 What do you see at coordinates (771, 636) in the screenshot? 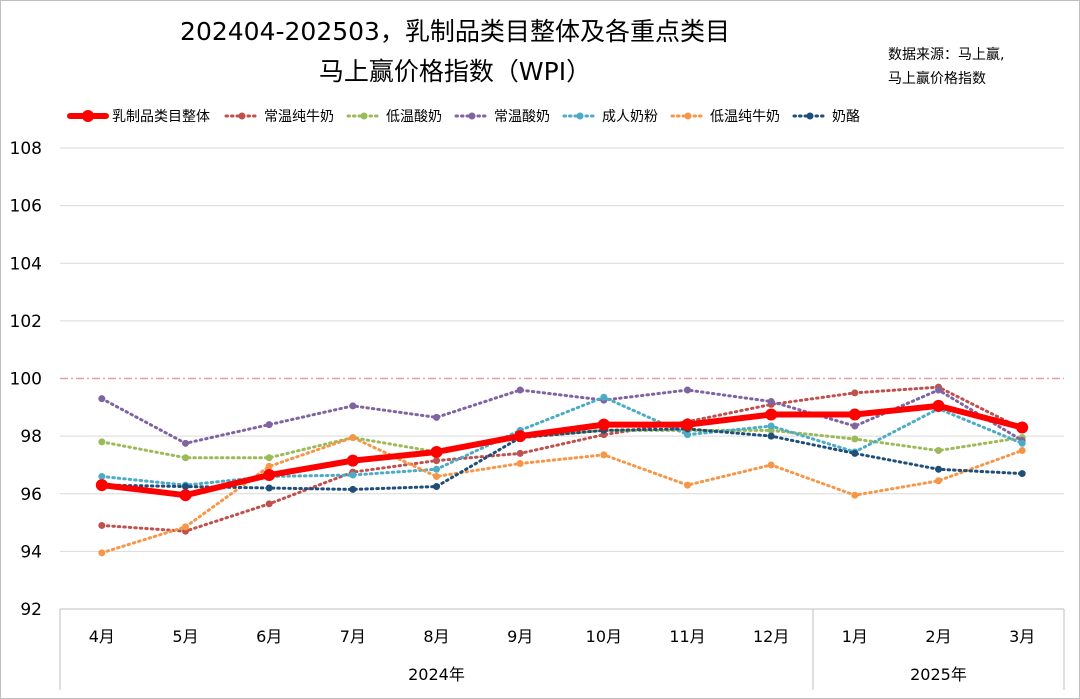
I see `x-tick-label: 12月` at bounding box center [771, 636].